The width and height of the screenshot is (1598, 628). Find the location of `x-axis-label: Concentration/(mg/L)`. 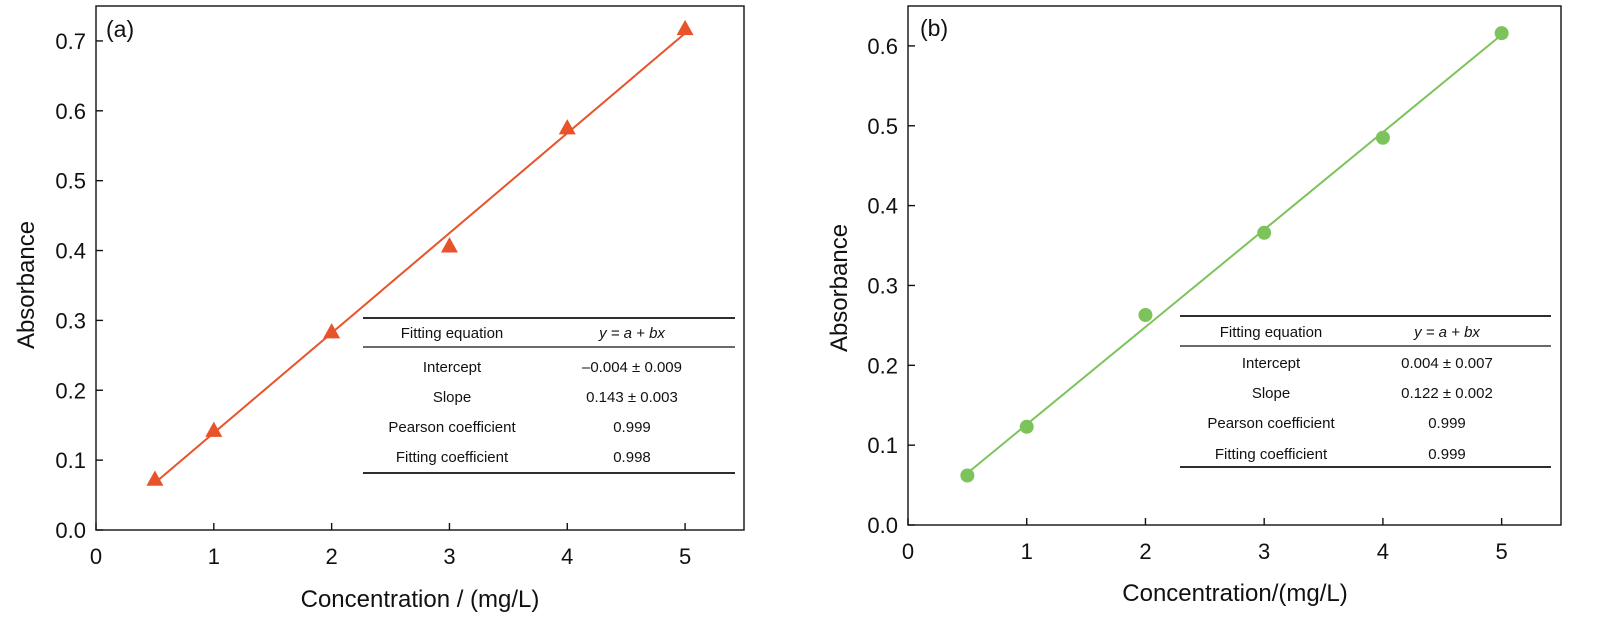

x-axis-label: Concentration/(mg/L) is located at coordinates (1234, 593).